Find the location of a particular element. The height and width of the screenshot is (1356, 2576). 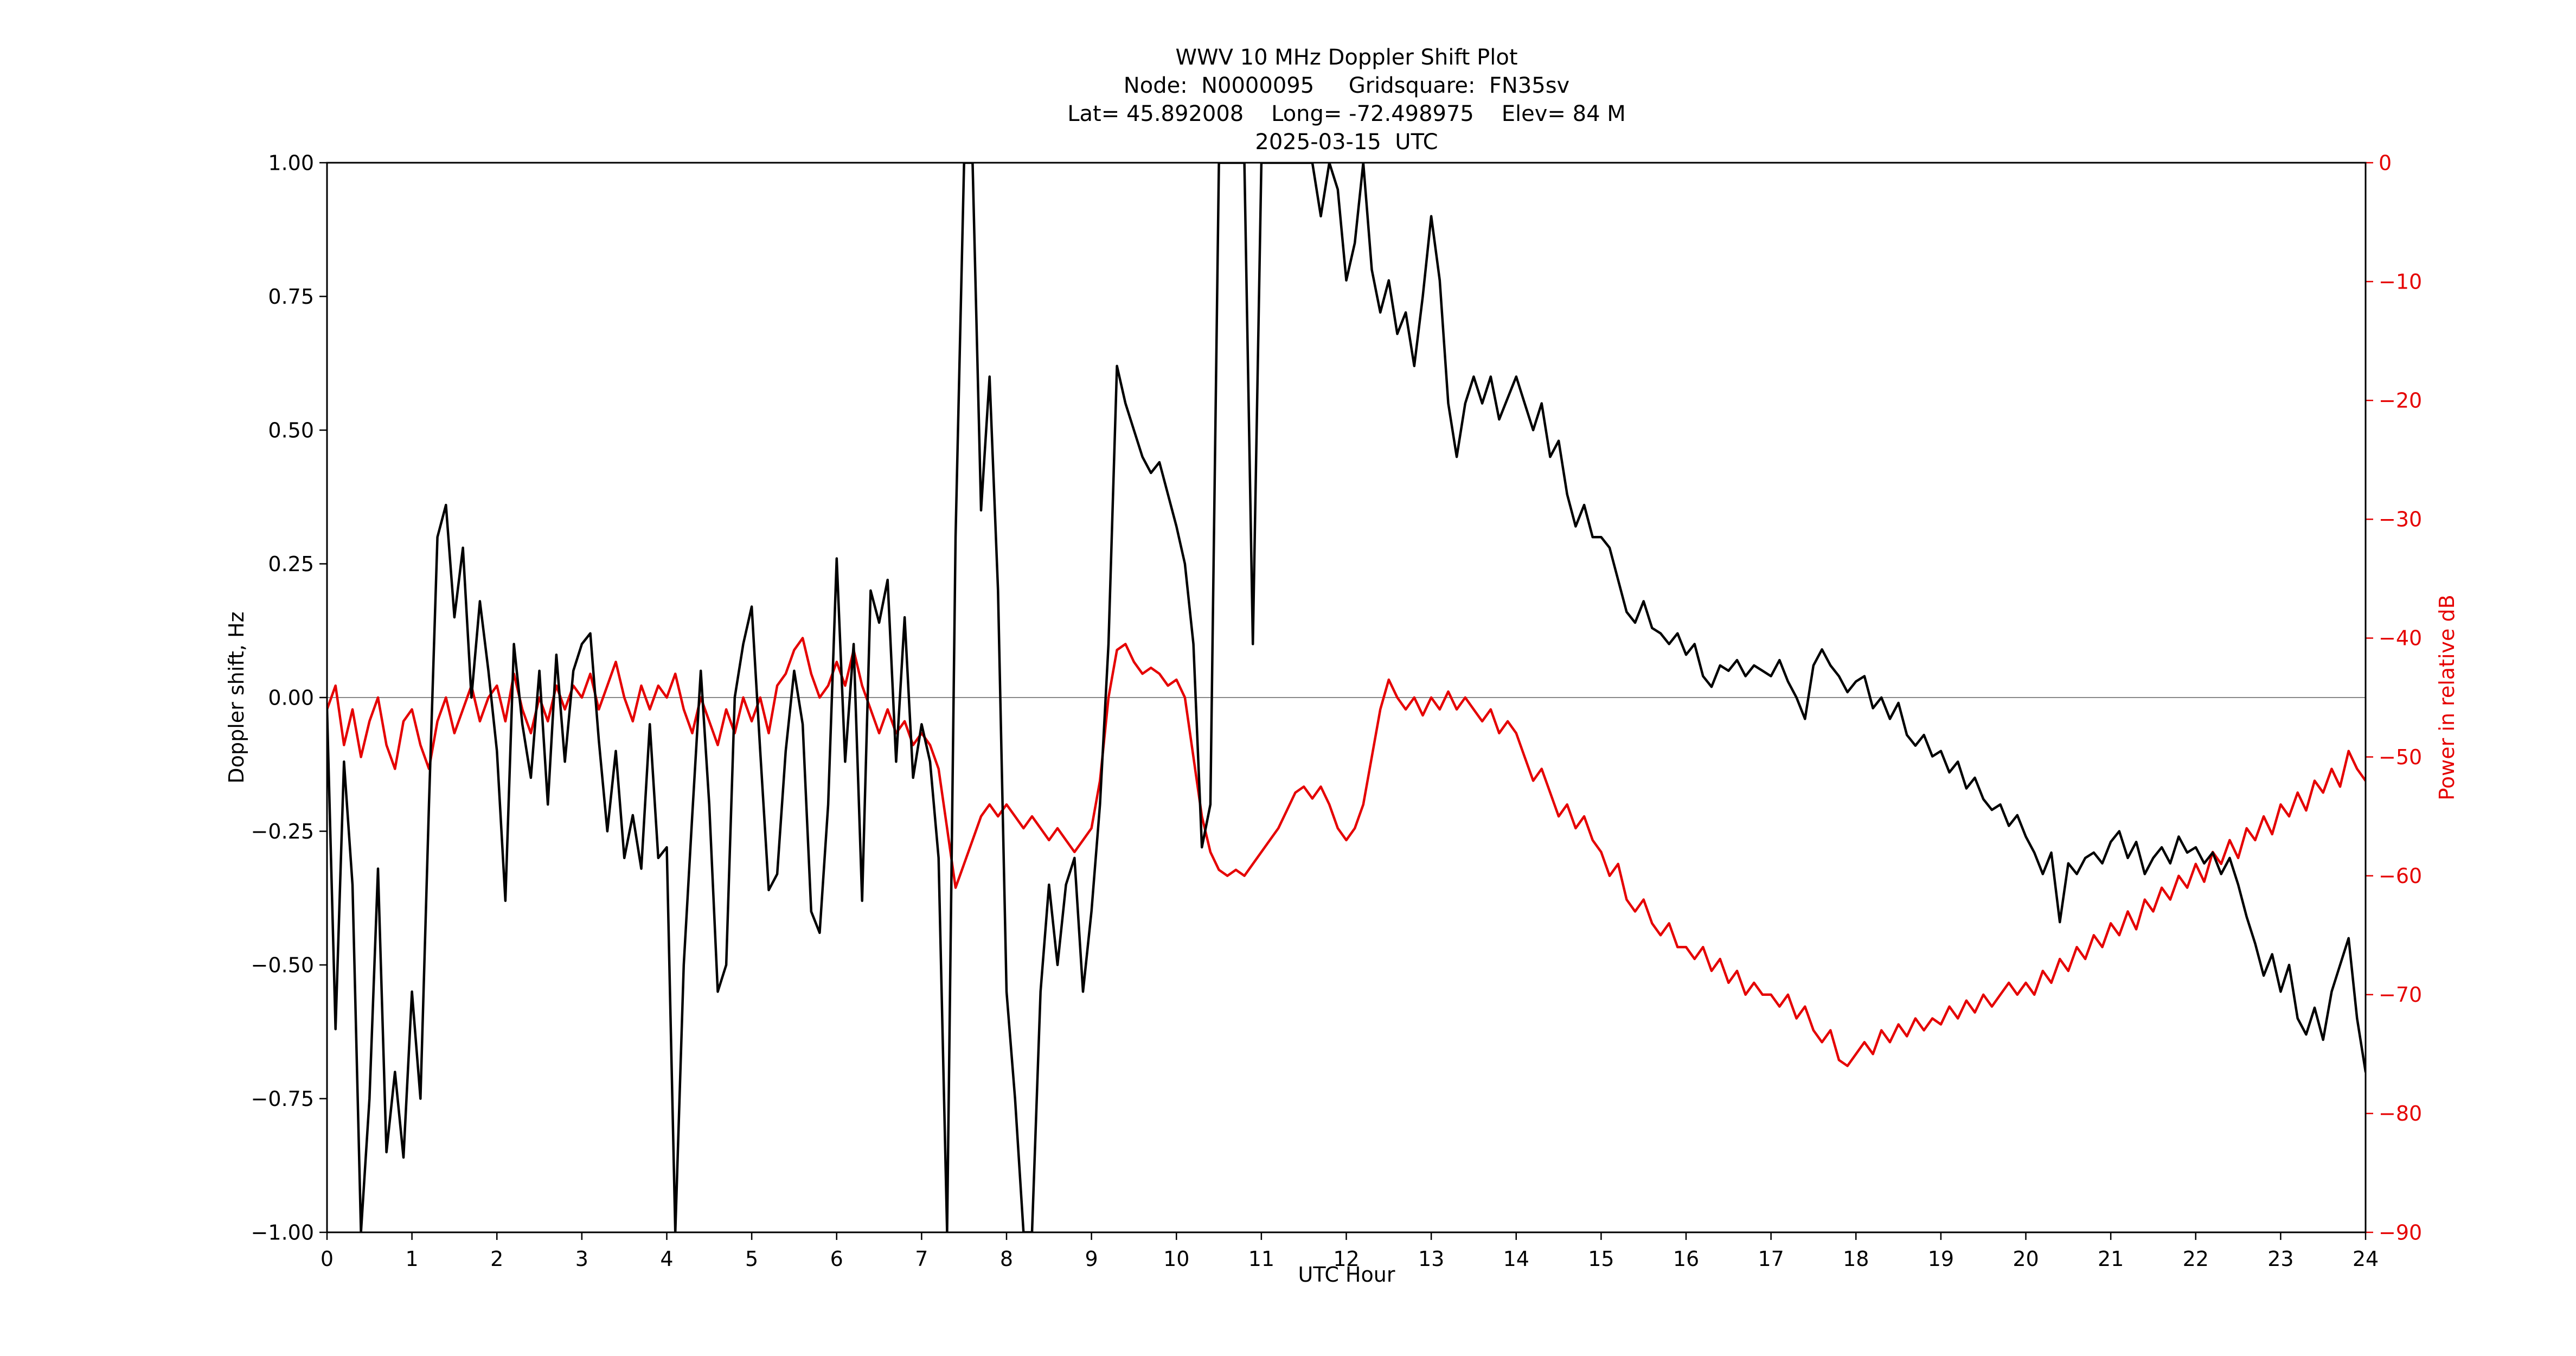

right-axis-title: Power in relative dB is located at coordinates (2447, 697).